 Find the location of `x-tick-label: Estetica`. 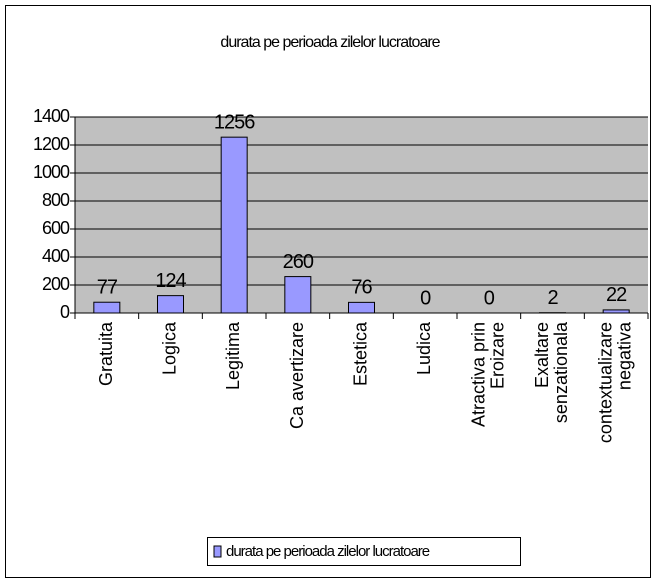

x-tick-label: Estetica is located at coordinates (360, 353).